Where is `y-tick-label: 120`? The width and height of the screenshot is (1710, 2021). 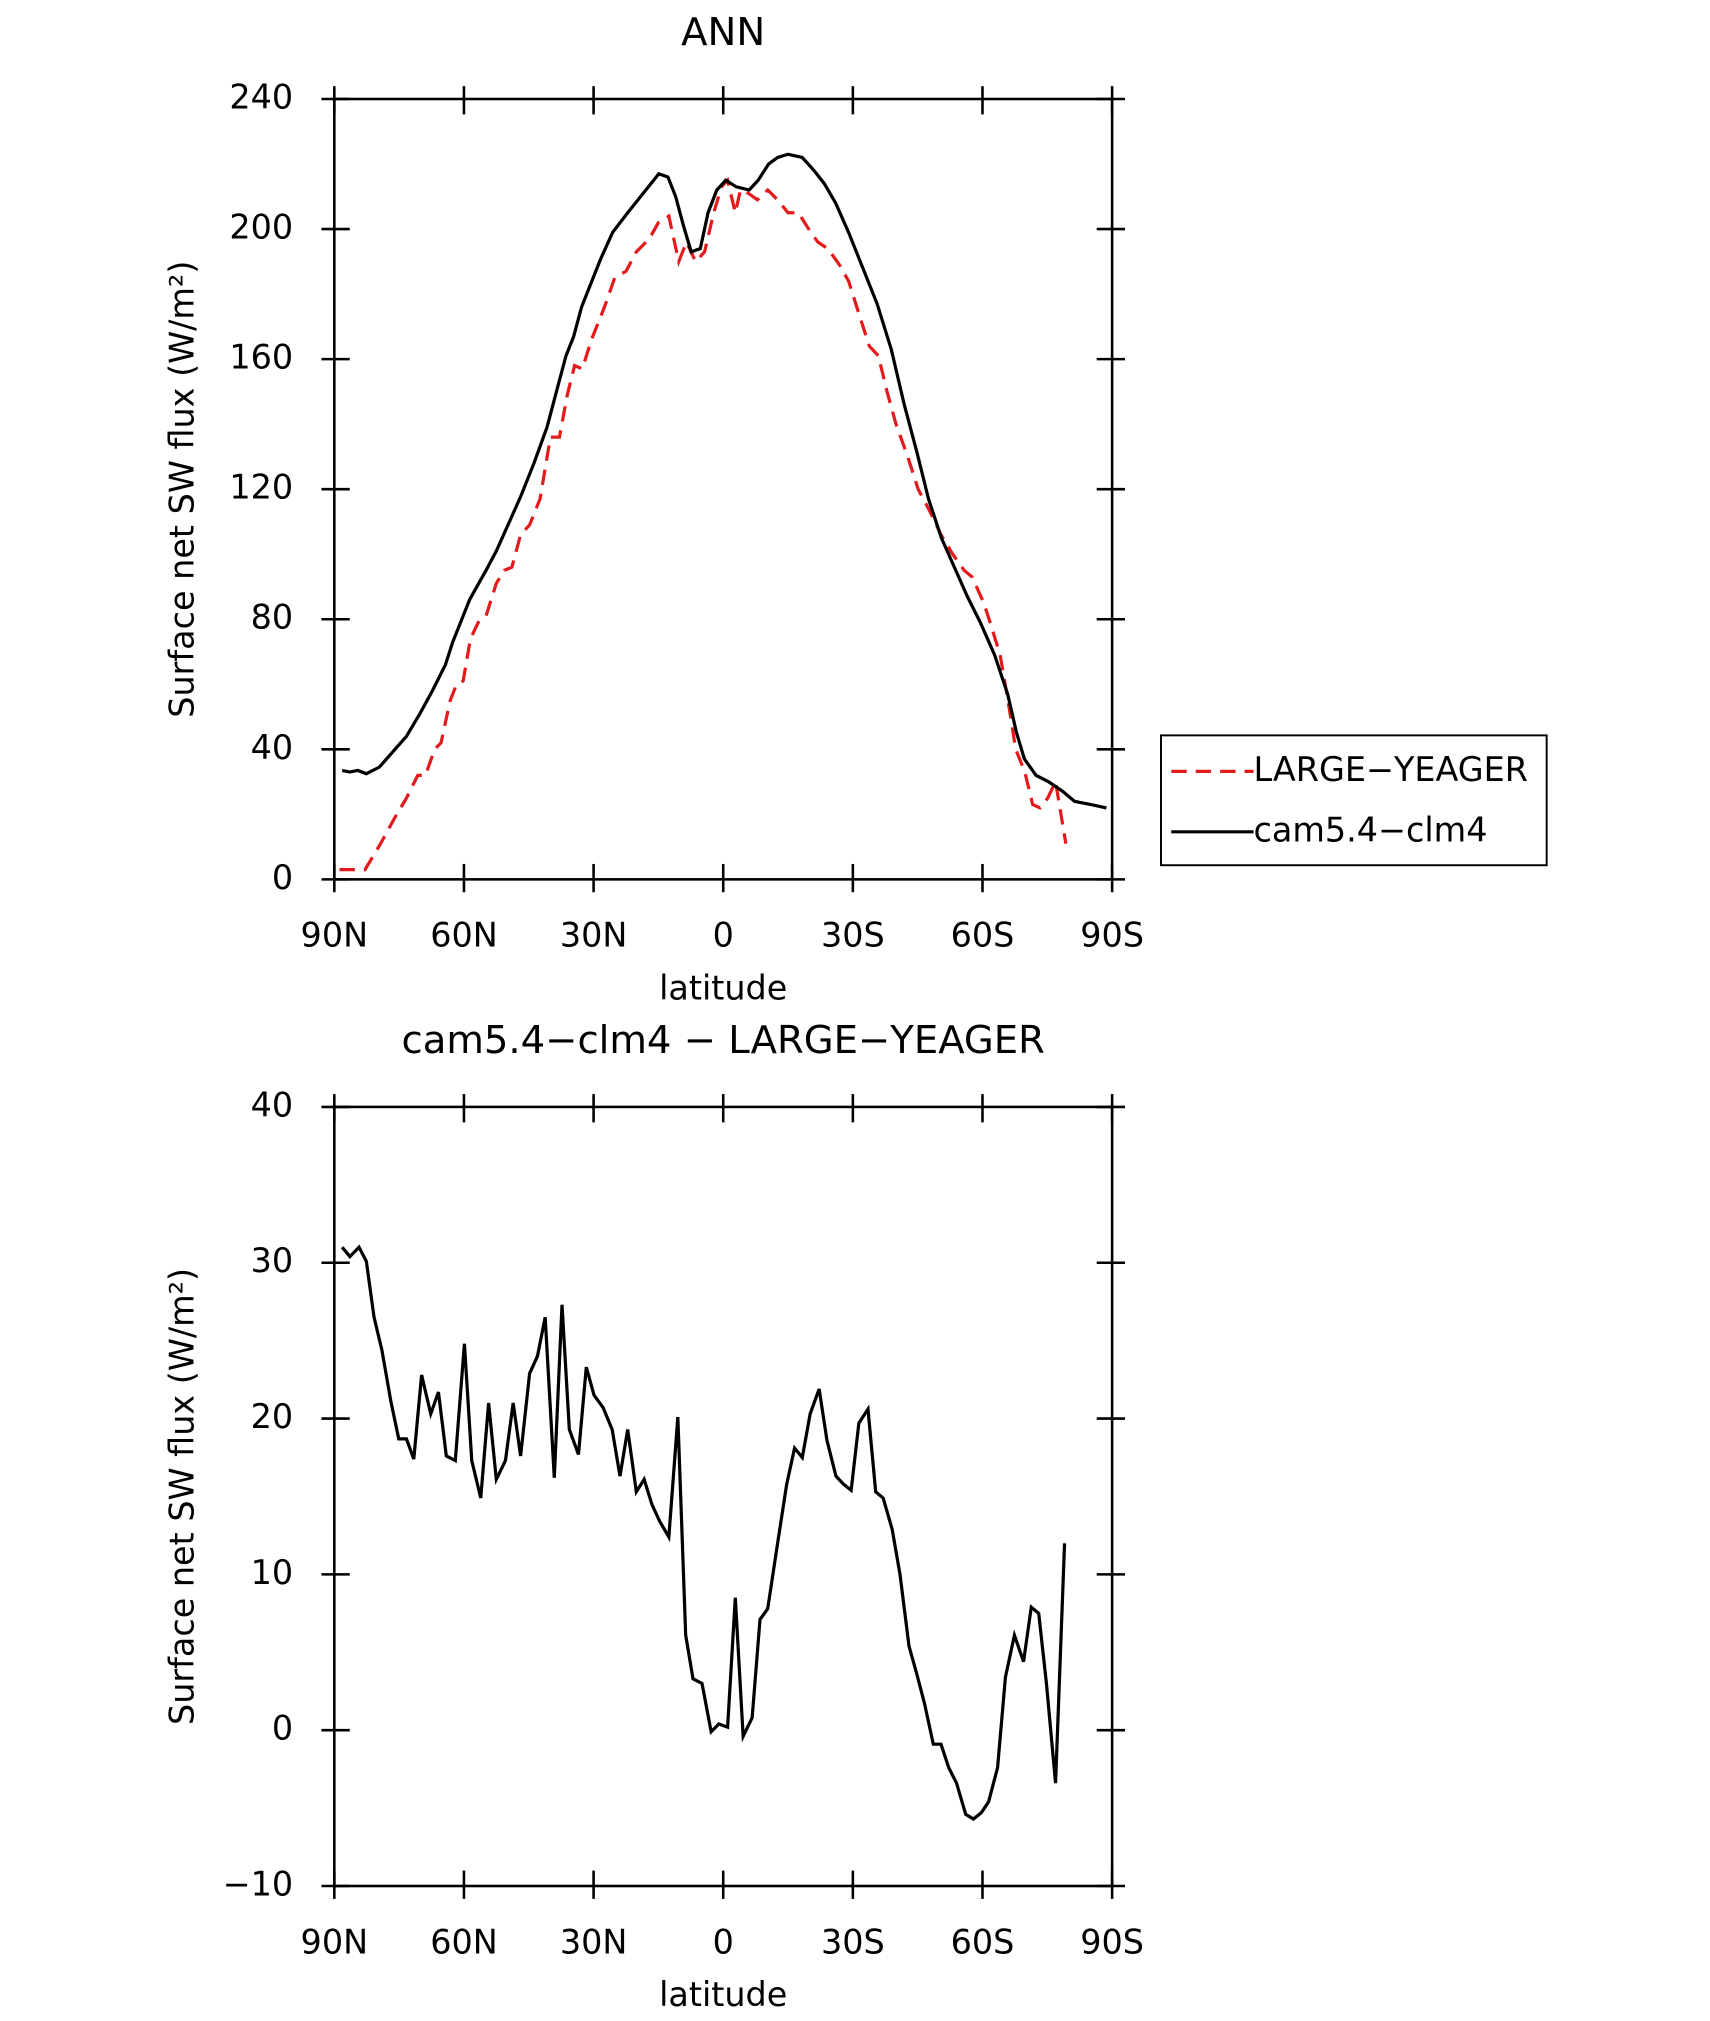 y-tick-label: 120 is located at coordinates (261, 487).